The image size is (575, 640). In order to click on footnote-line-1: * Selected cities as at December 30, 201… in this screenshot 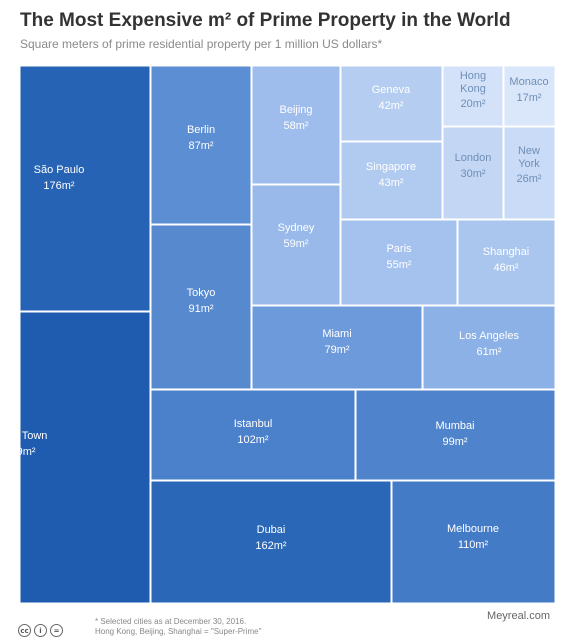, I will do `click(171, 621)`.